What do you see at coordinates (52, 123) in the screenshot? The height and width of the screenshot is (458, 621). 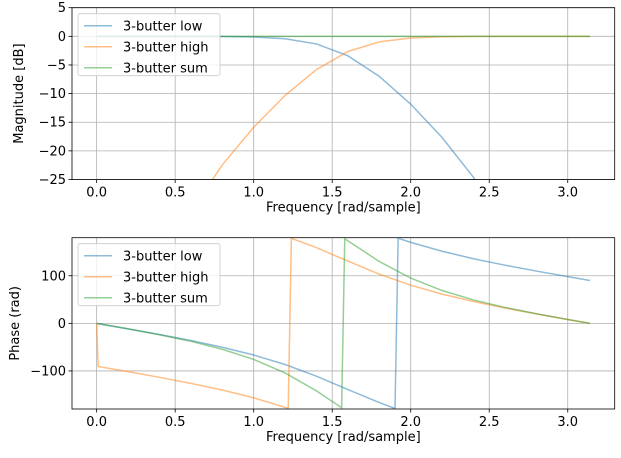 I see `y-tick-label: −15` at bounding box center [52, 123].